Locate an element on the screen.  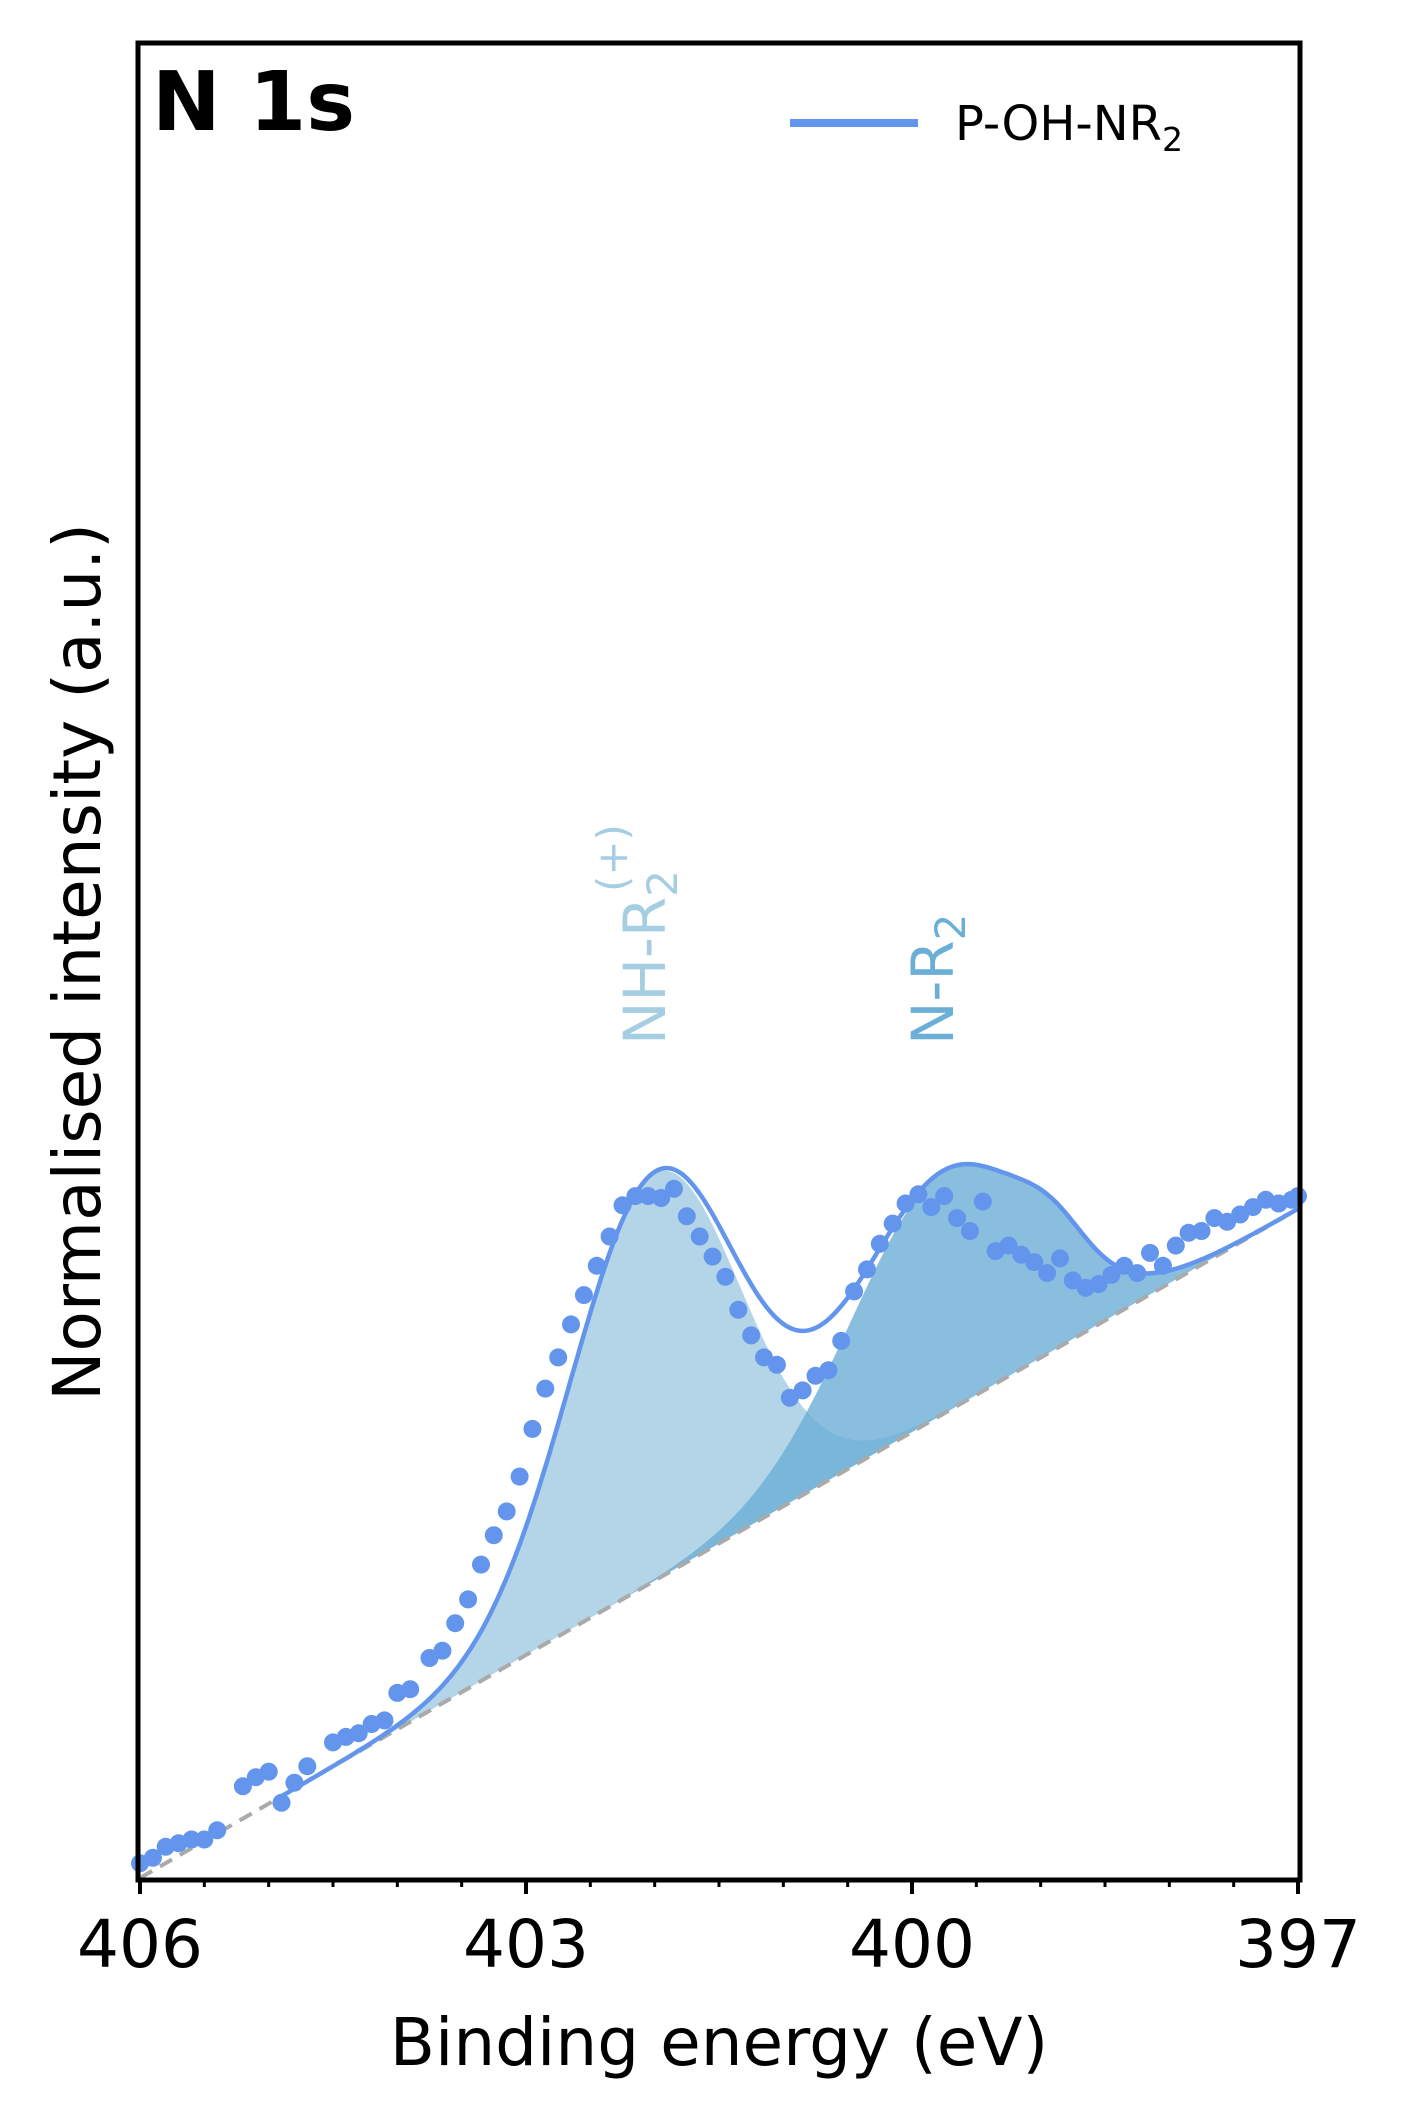
legend-label-sub: 2 is located at coordinates (1172, 139).